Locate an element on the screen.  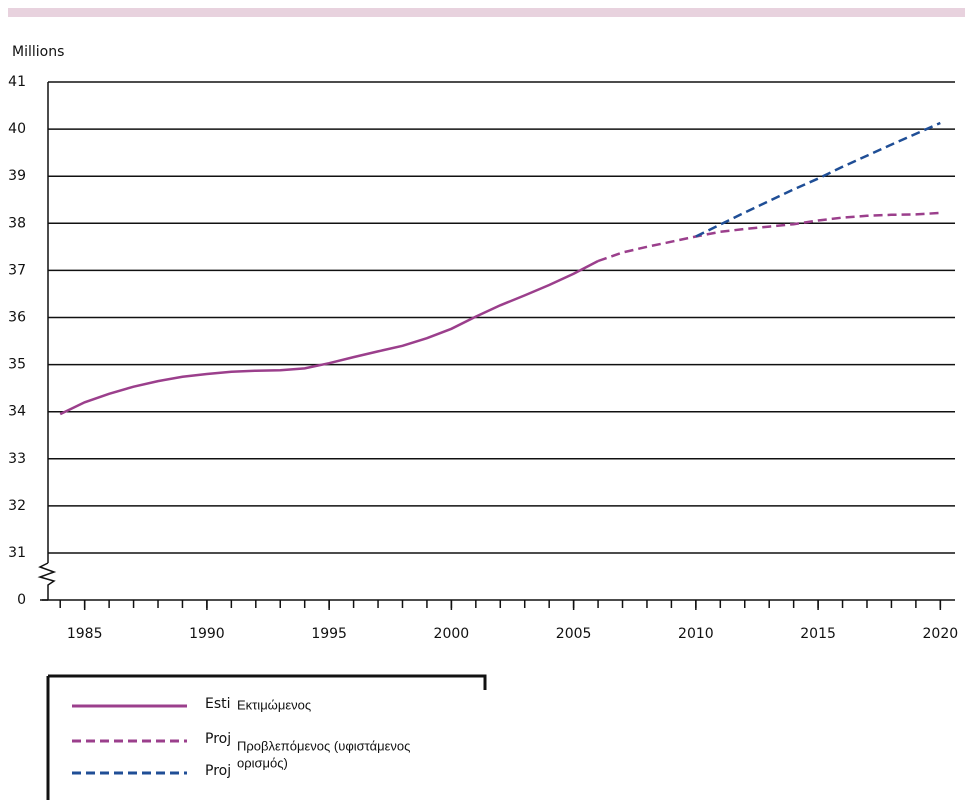
x-tick-label: 1985 is located at coordinates (85, 634).